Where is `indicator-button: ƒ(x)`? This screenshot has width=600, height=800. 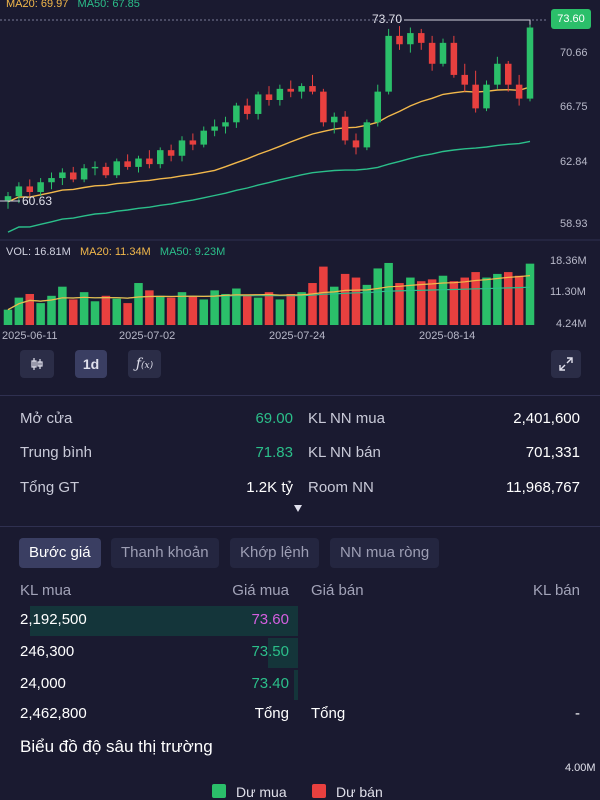
indicator-button: ƒ(x) is located at coordinates (144, 364).